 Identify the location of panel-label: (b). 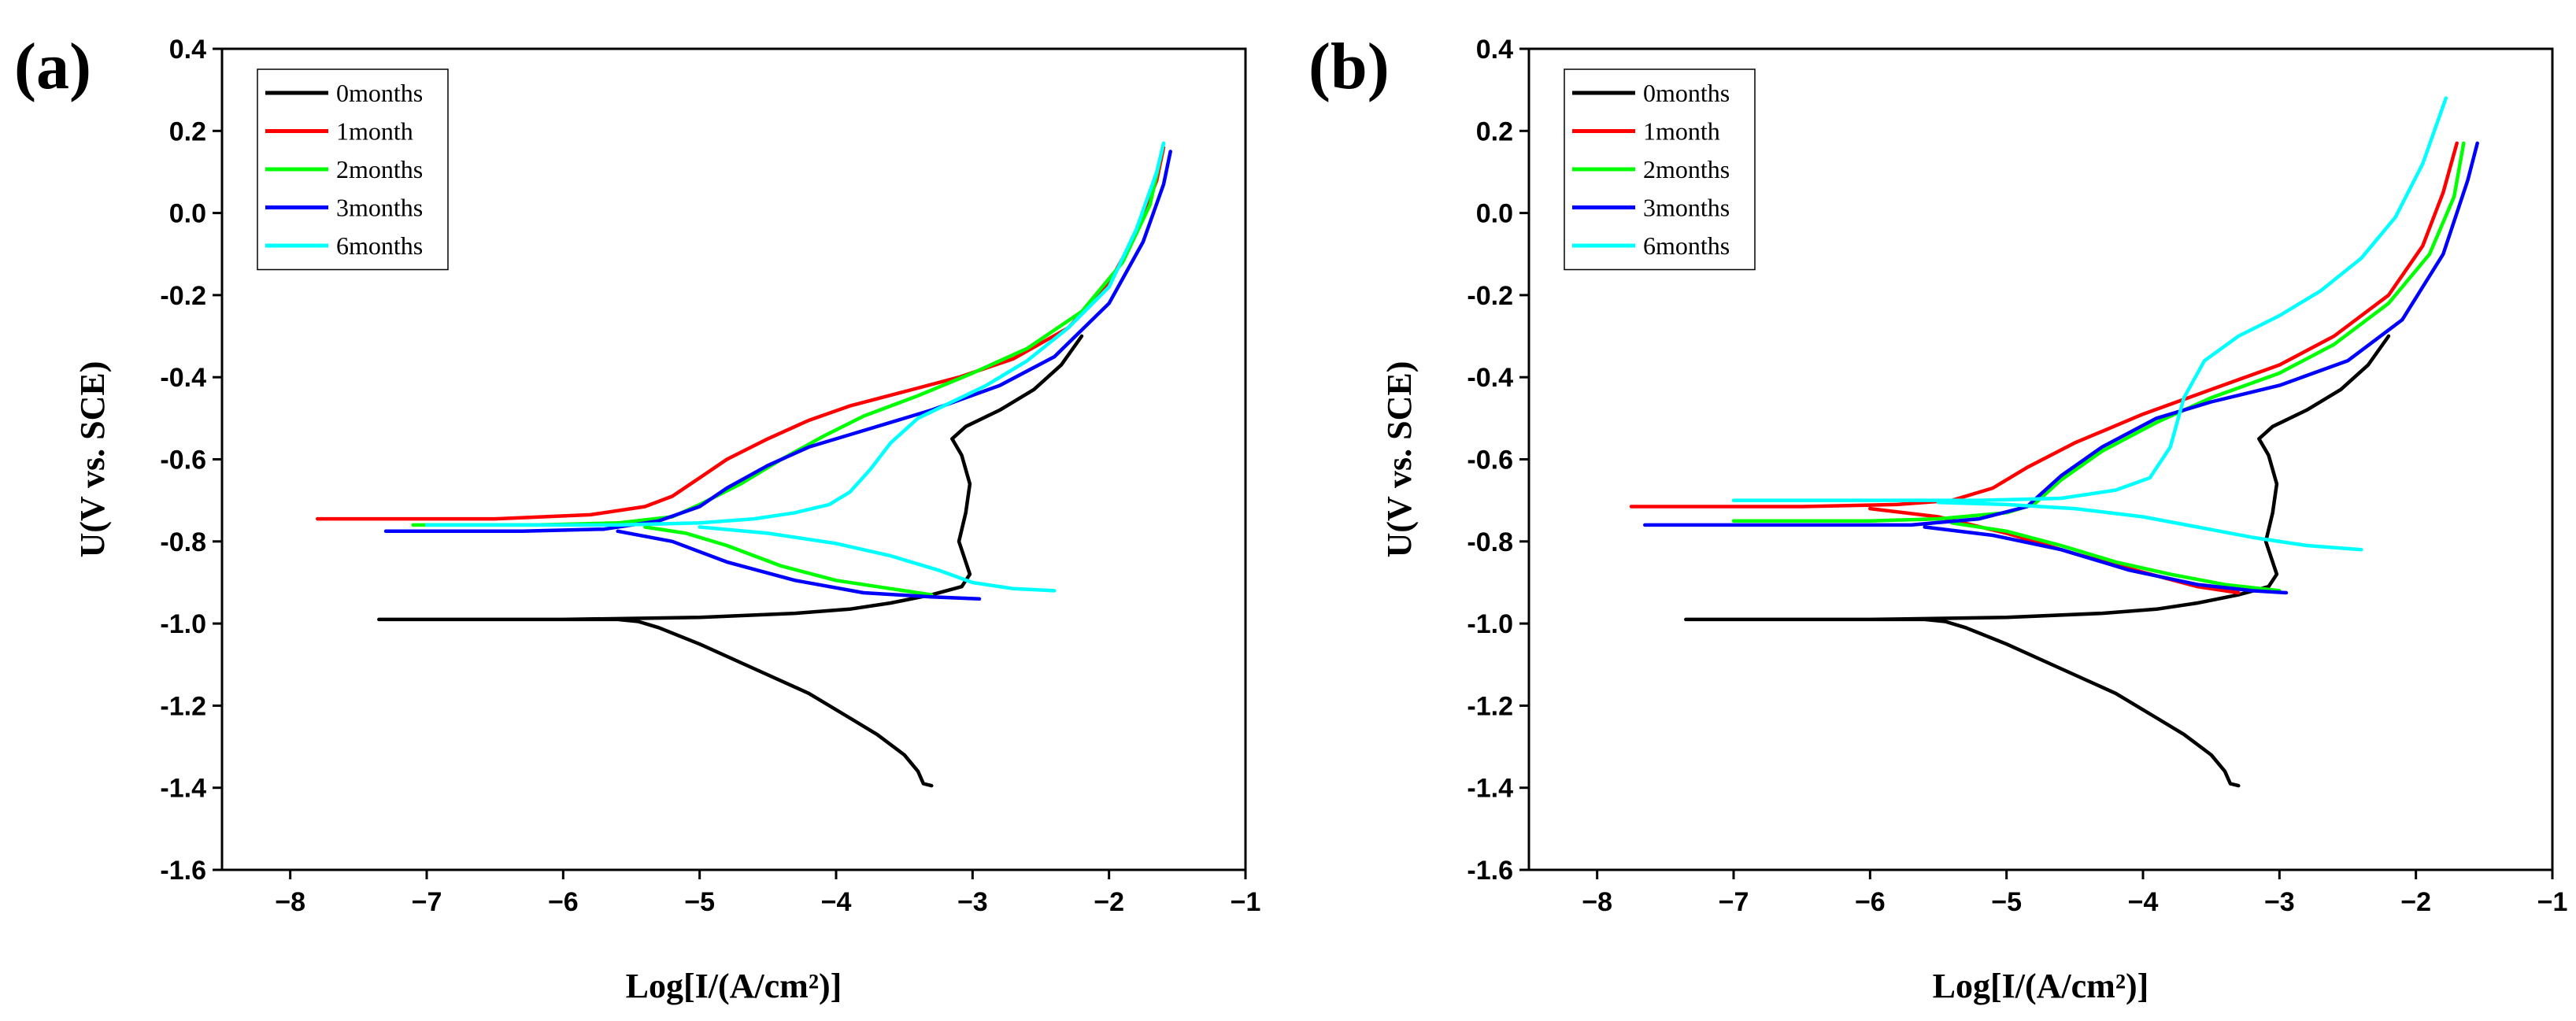
(1349, 66).